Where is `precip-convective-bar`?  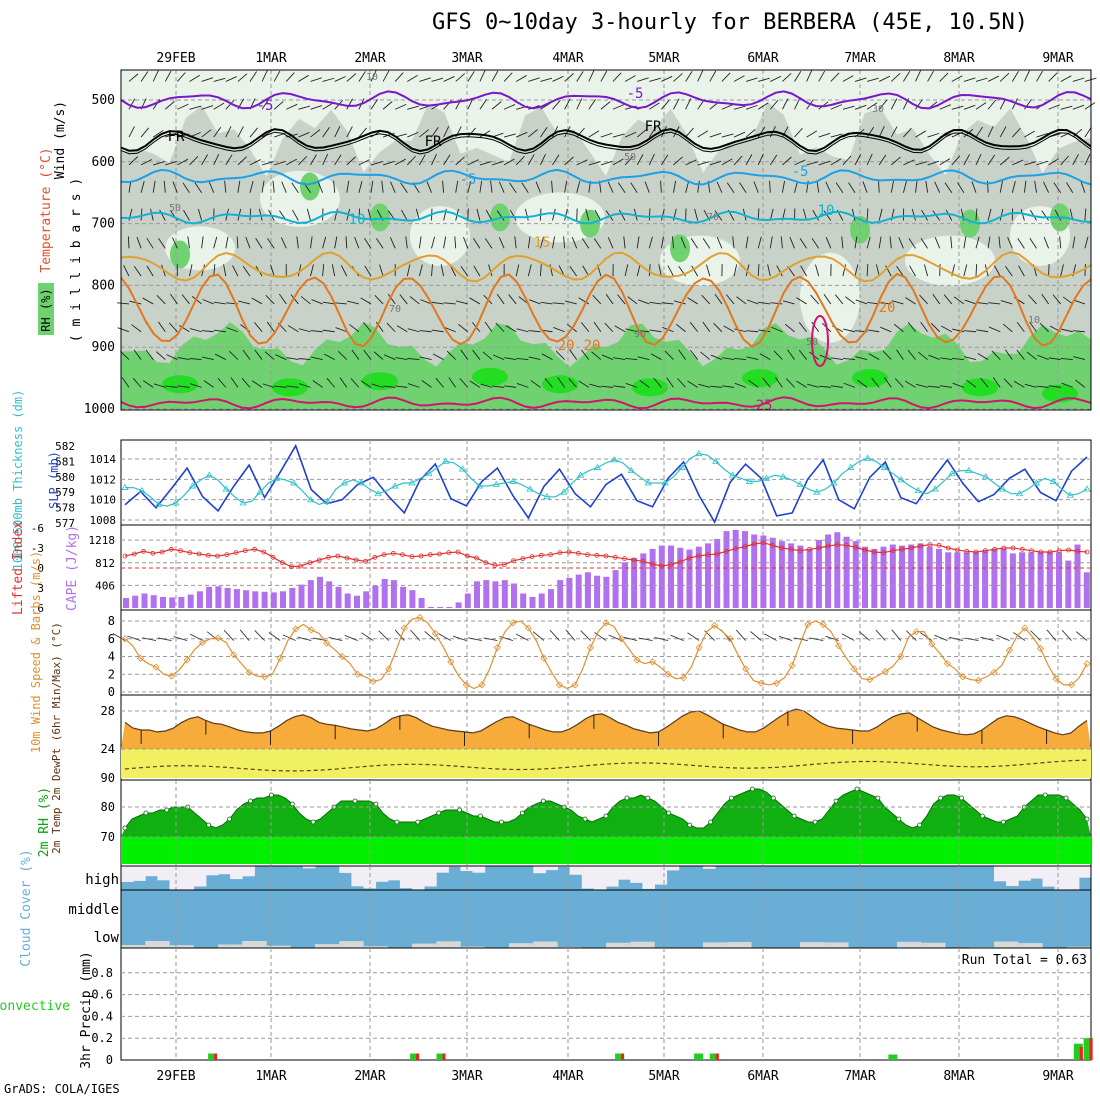
precip-convective-bar is located at coordinates (418, 1056).